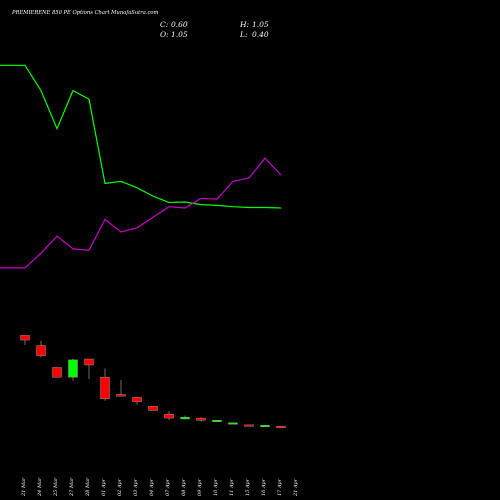 This screenshot has height=500, width=500. Describe the element at coordinates (152, 487) in the screenshot. I see `x-tick-label: 04 Apr` at that location.